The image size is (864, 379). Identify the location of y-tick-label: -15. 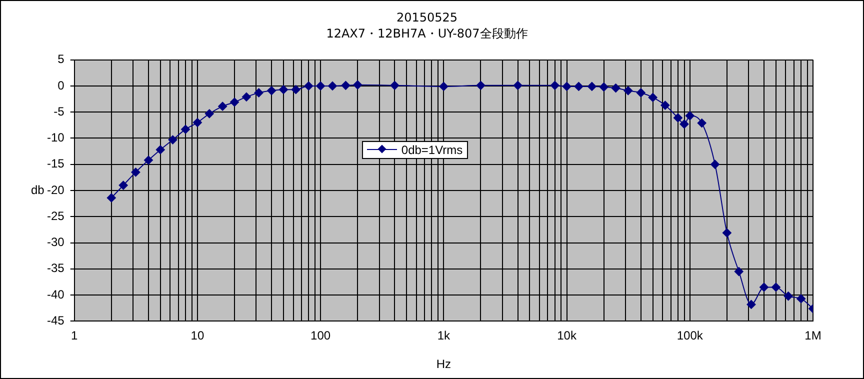
(56, 163).